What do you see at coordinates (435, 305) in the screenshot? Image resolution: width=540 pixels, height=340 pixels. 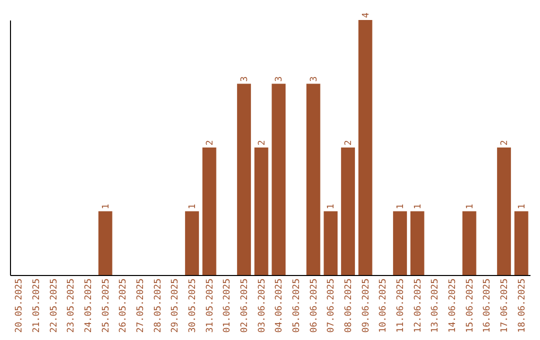 I see `x-tick-label: 13.06.2025` at bounding box center [435, 305].